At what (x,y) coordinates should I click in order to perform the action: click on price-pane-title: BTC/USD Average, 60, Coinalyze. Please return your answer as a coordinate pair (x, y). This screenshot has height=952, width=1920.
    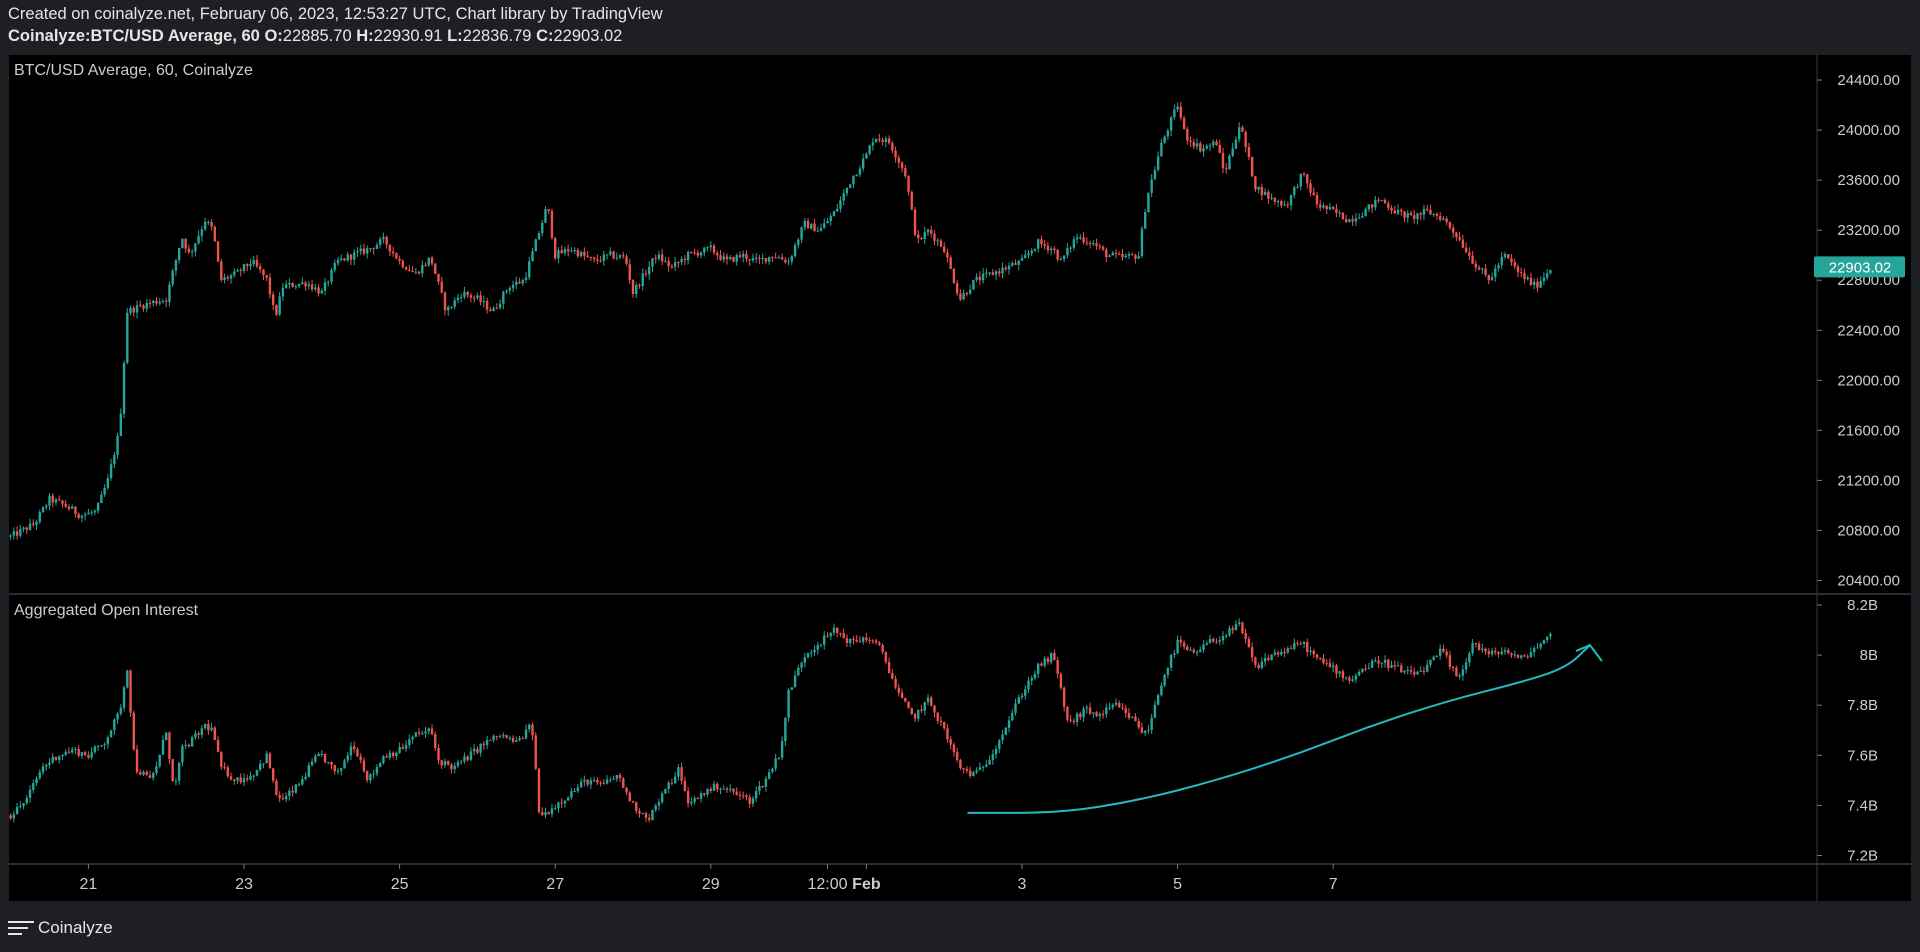
    Looking at the image, I should click on (133, 70).